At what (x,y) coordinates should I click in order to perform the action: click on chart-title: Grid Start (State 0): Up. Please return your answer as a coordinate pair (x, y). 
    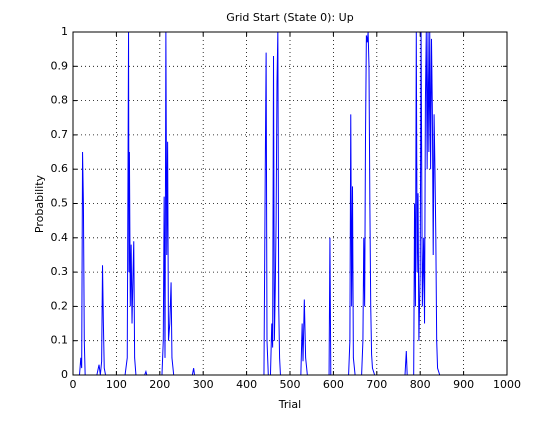
    Looking at the image, I should click on (289, 17).